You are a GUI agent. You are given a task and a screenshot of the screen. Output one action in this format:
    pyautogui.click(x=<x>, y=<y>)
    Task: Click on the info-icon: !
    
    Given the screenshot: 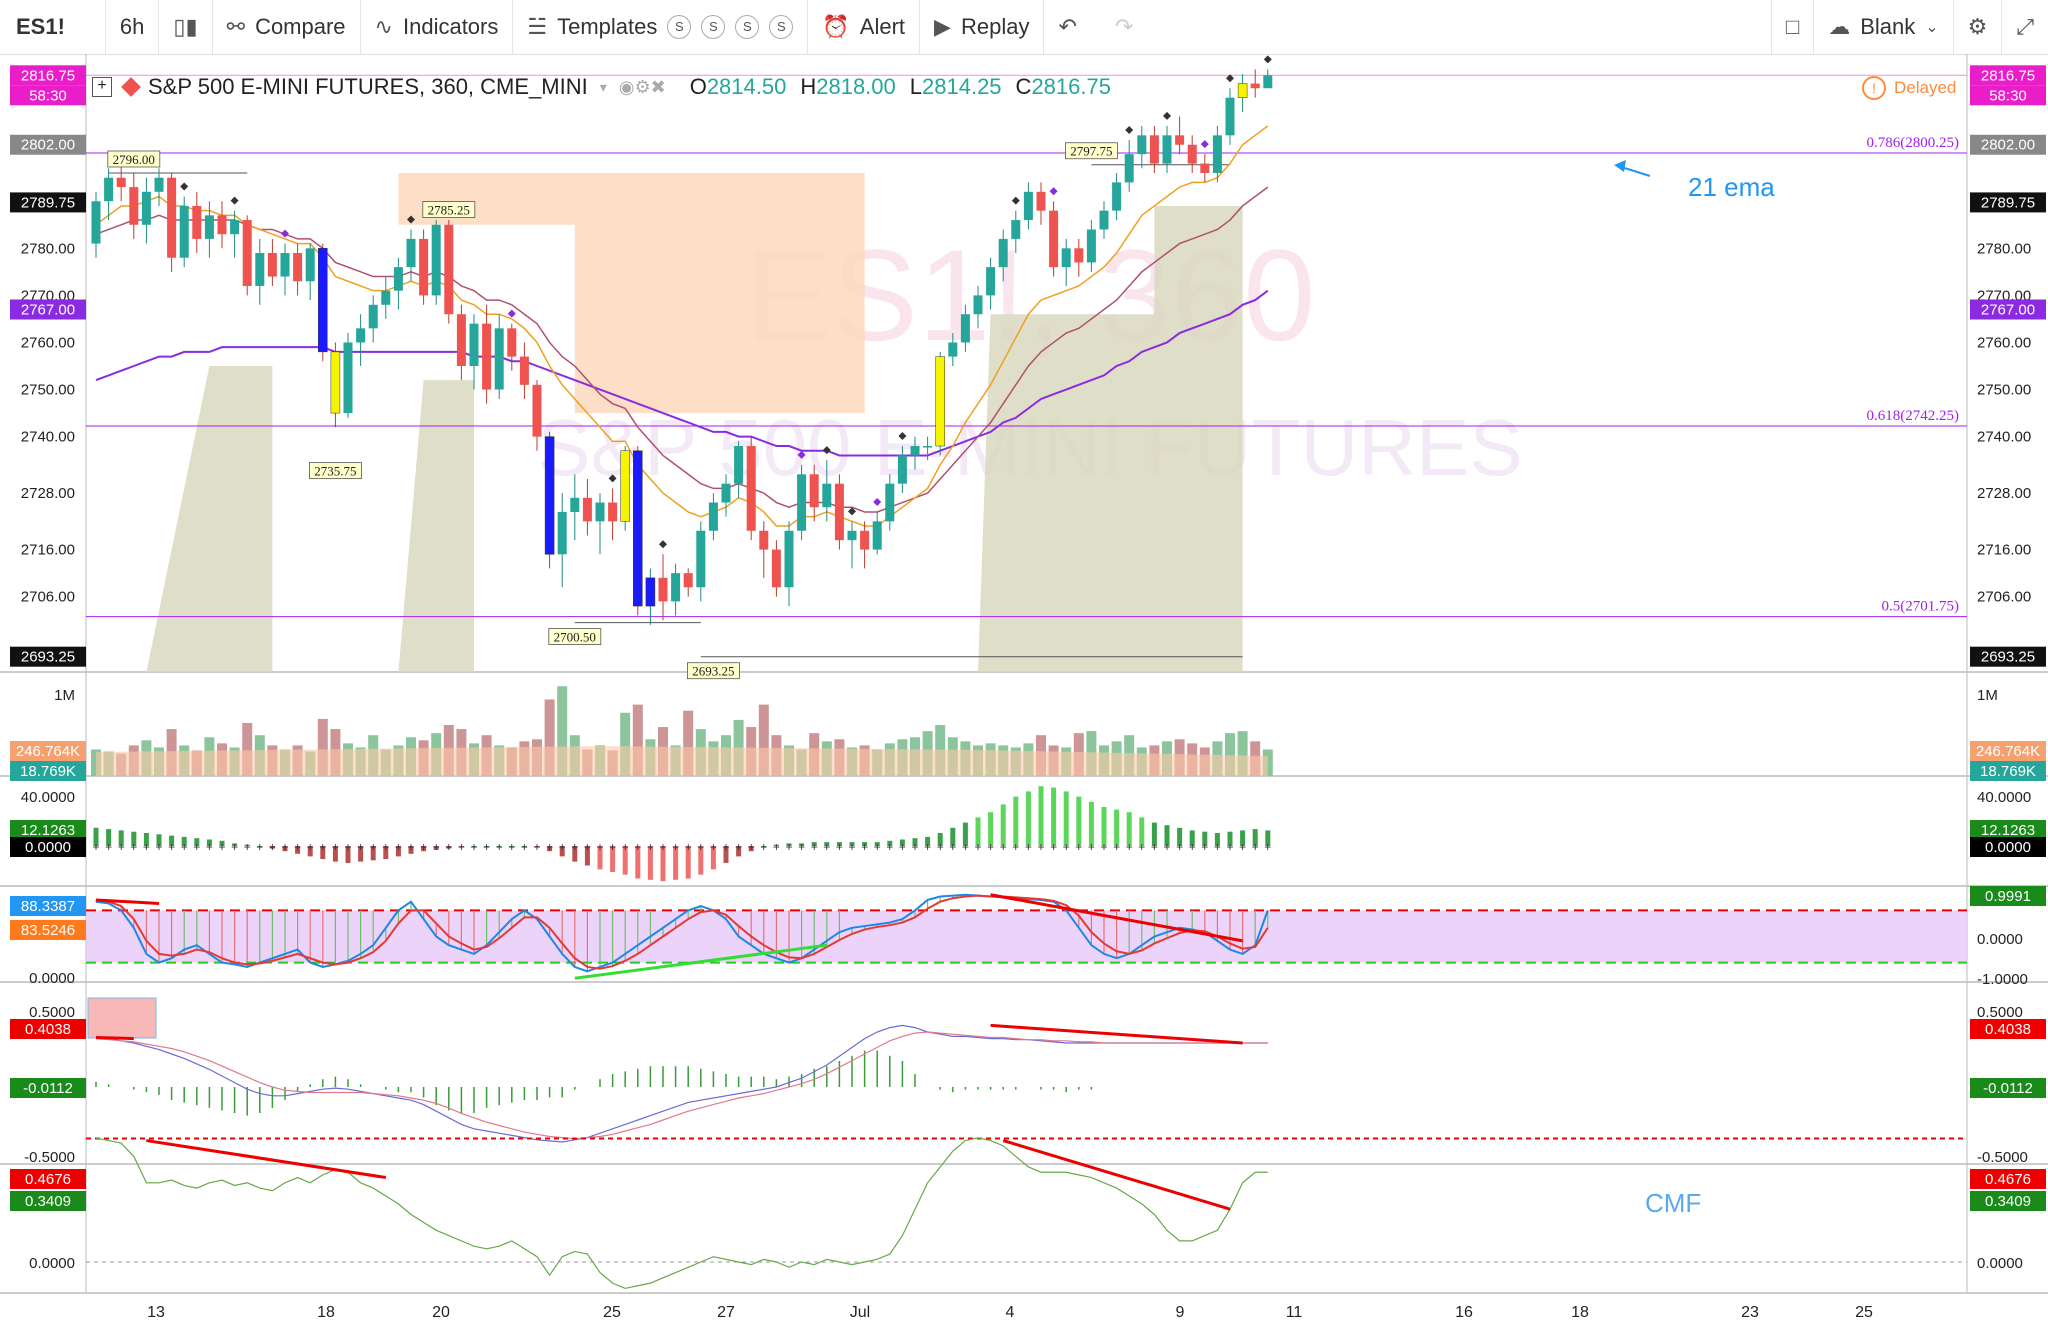 What is the action you would take?
    pyautogui.click(x=1874, y=88)
    